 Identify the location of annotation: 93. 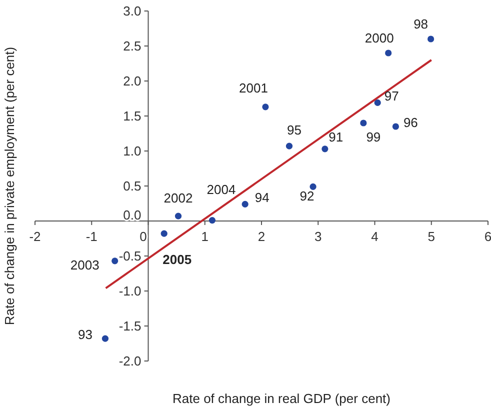
(85, 334).